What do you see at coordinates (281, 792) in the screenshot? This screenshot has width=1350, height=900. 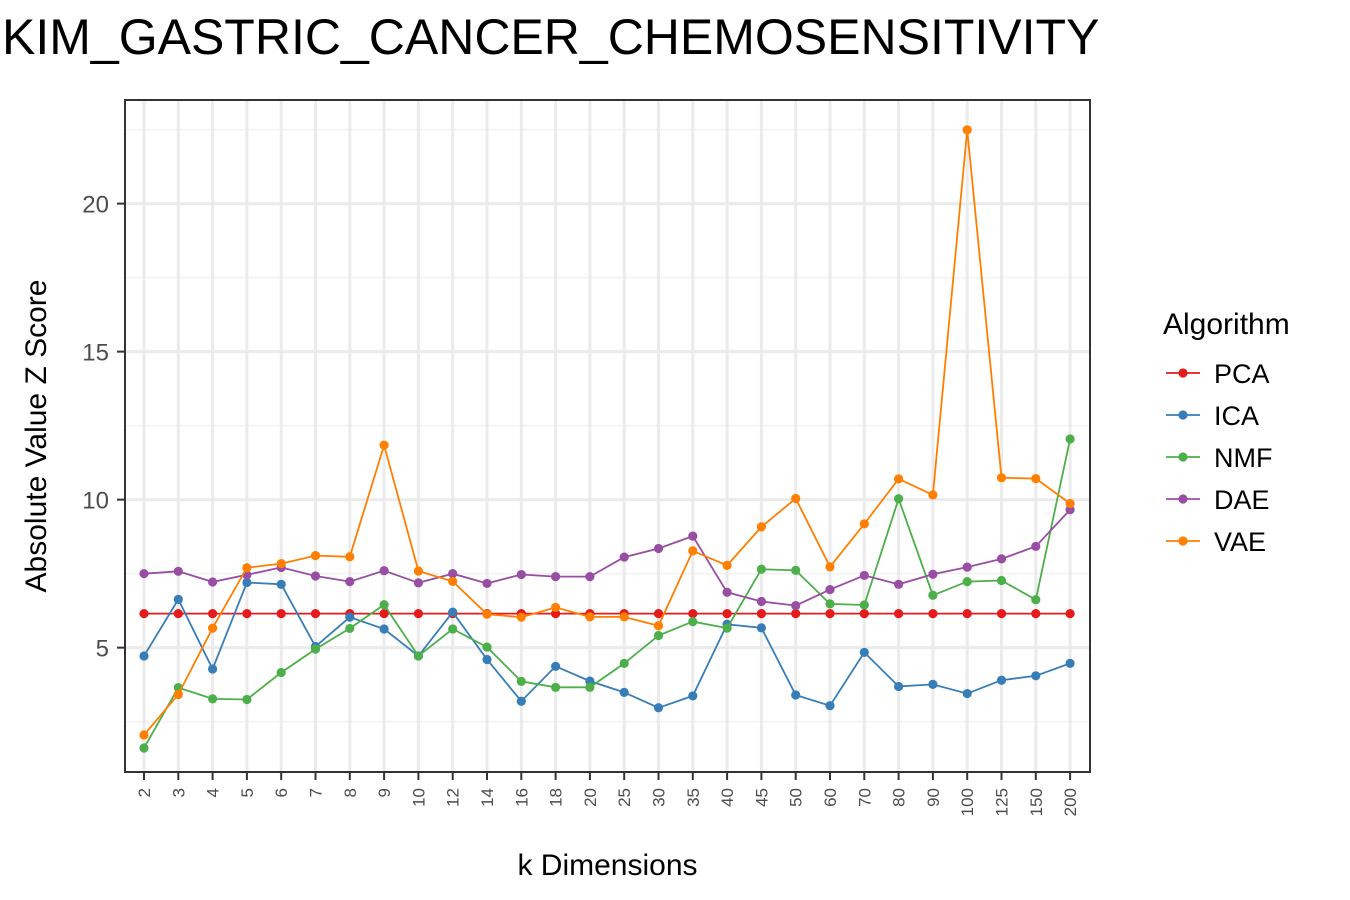 I see `x-tick-label: 6` at bounding box center [281, 792].